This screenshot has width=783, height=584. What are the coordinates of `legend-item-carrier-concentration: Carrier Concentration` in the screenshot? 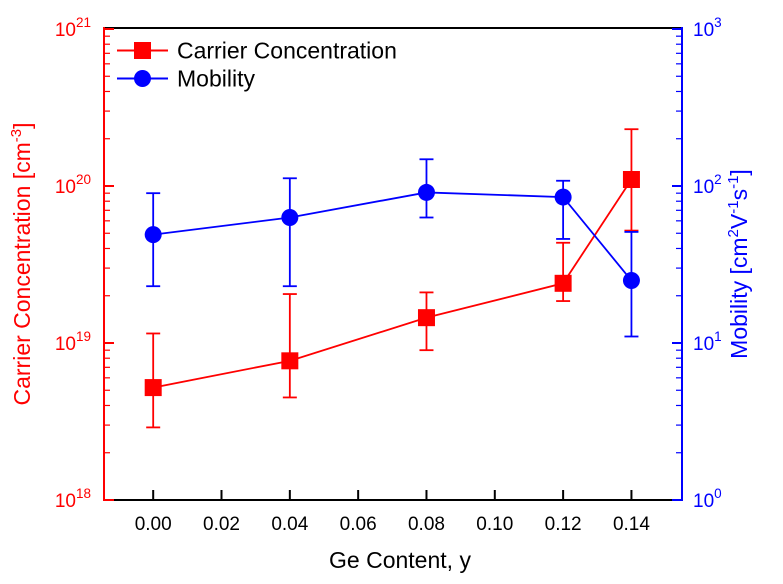 It's located at (257, 51).